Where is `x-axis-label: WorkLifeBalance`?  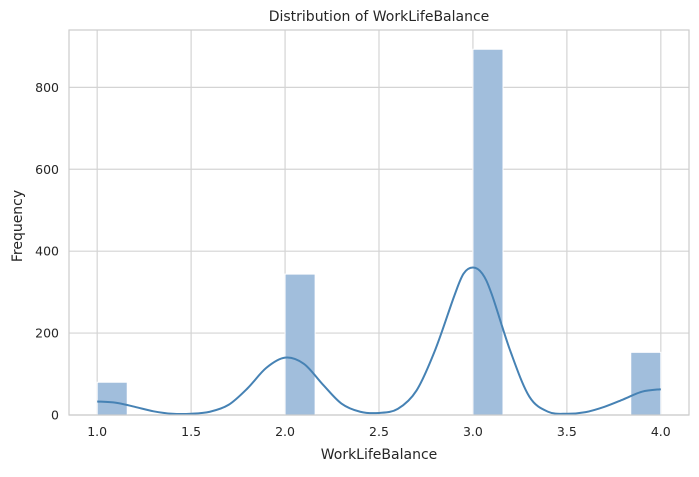 x-axis-label: WorkLifeBalance is located at coordinates (379, 455).